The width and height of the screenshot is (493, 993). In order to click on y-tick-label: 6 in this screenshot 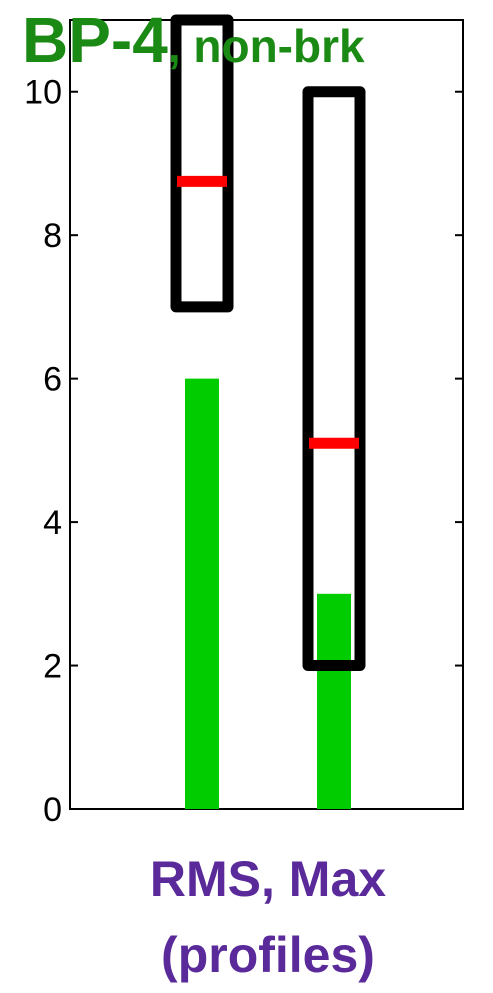, I will do `click(52, 380)`.